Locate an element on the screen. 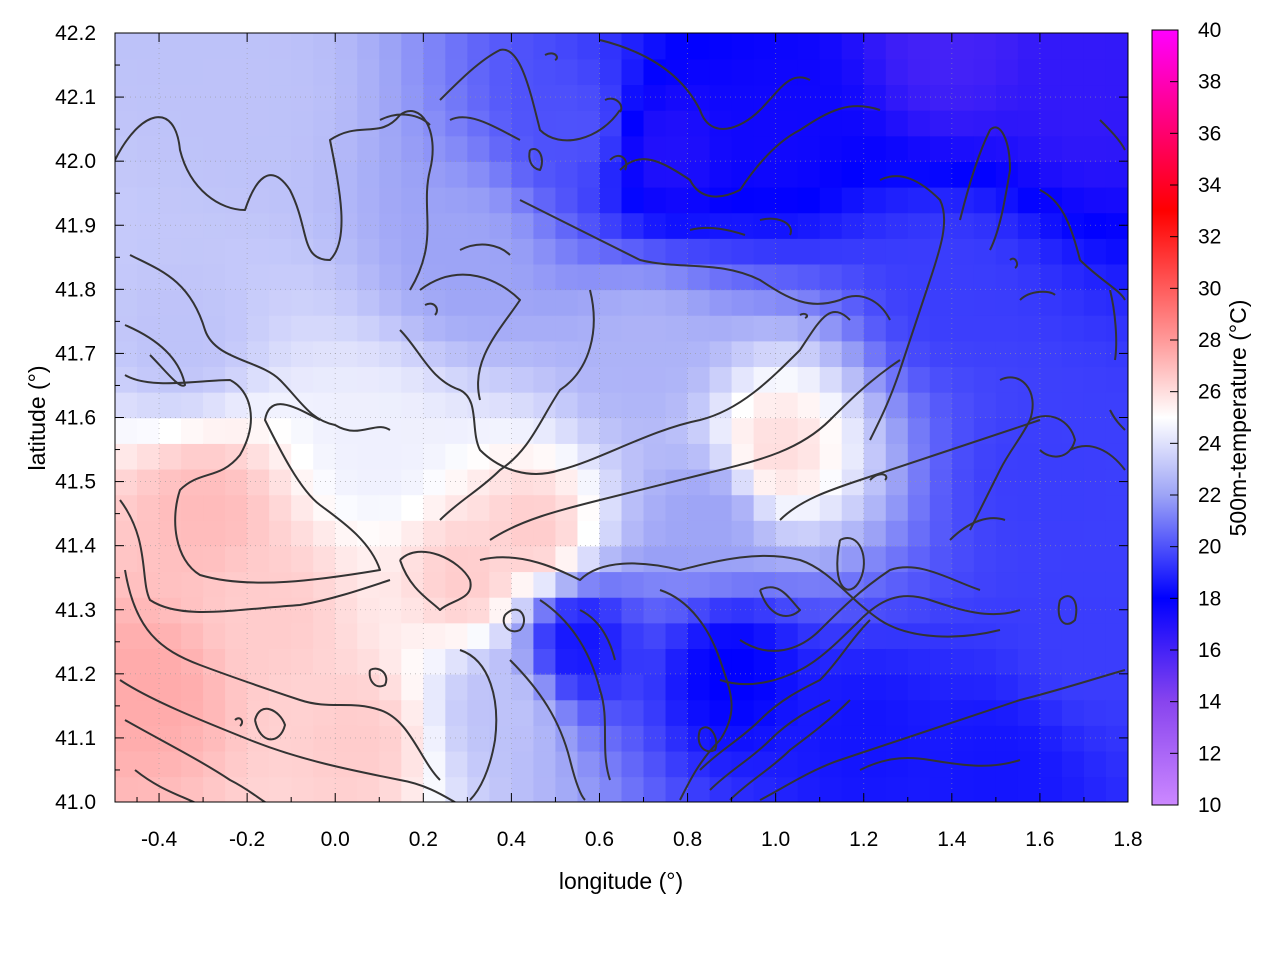 This screenshot has height=960, width=1280. x-tick-label: 0.0 is located at coordinates (335, 839).